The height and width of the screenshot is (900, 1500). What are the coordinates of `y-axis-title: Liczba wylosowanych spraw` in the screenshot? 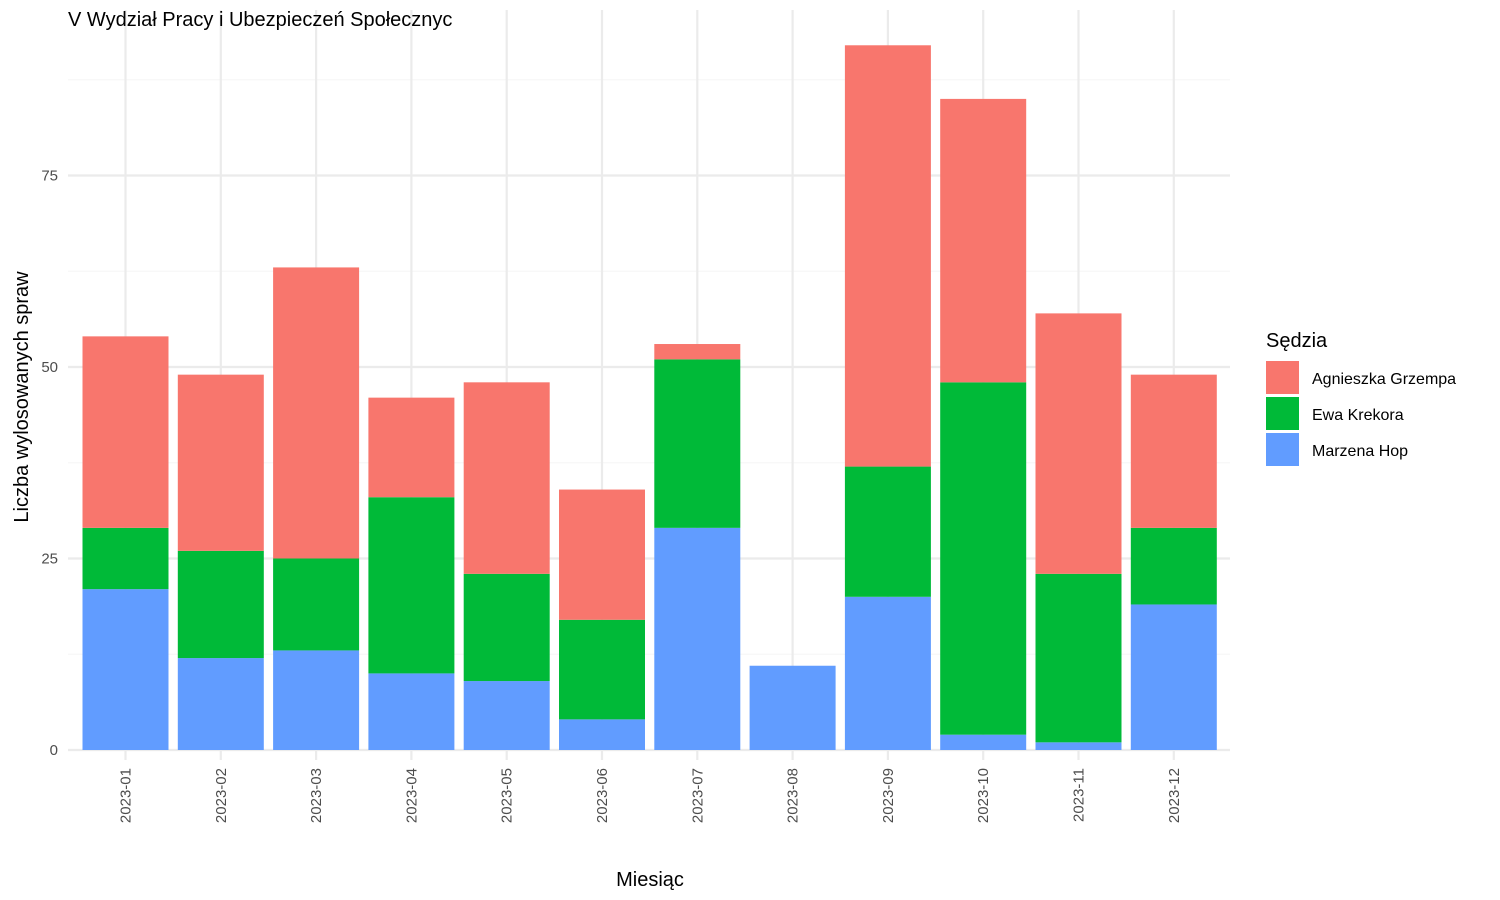 It's located at (22, 397).